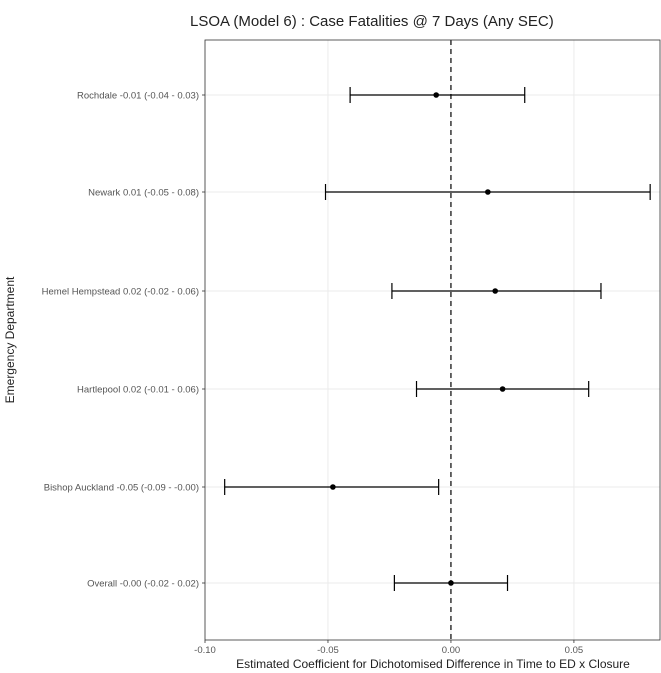 This screenshot has width=661, height=673. I want to click on x-tick-label: 0.05, so click(574, 650).